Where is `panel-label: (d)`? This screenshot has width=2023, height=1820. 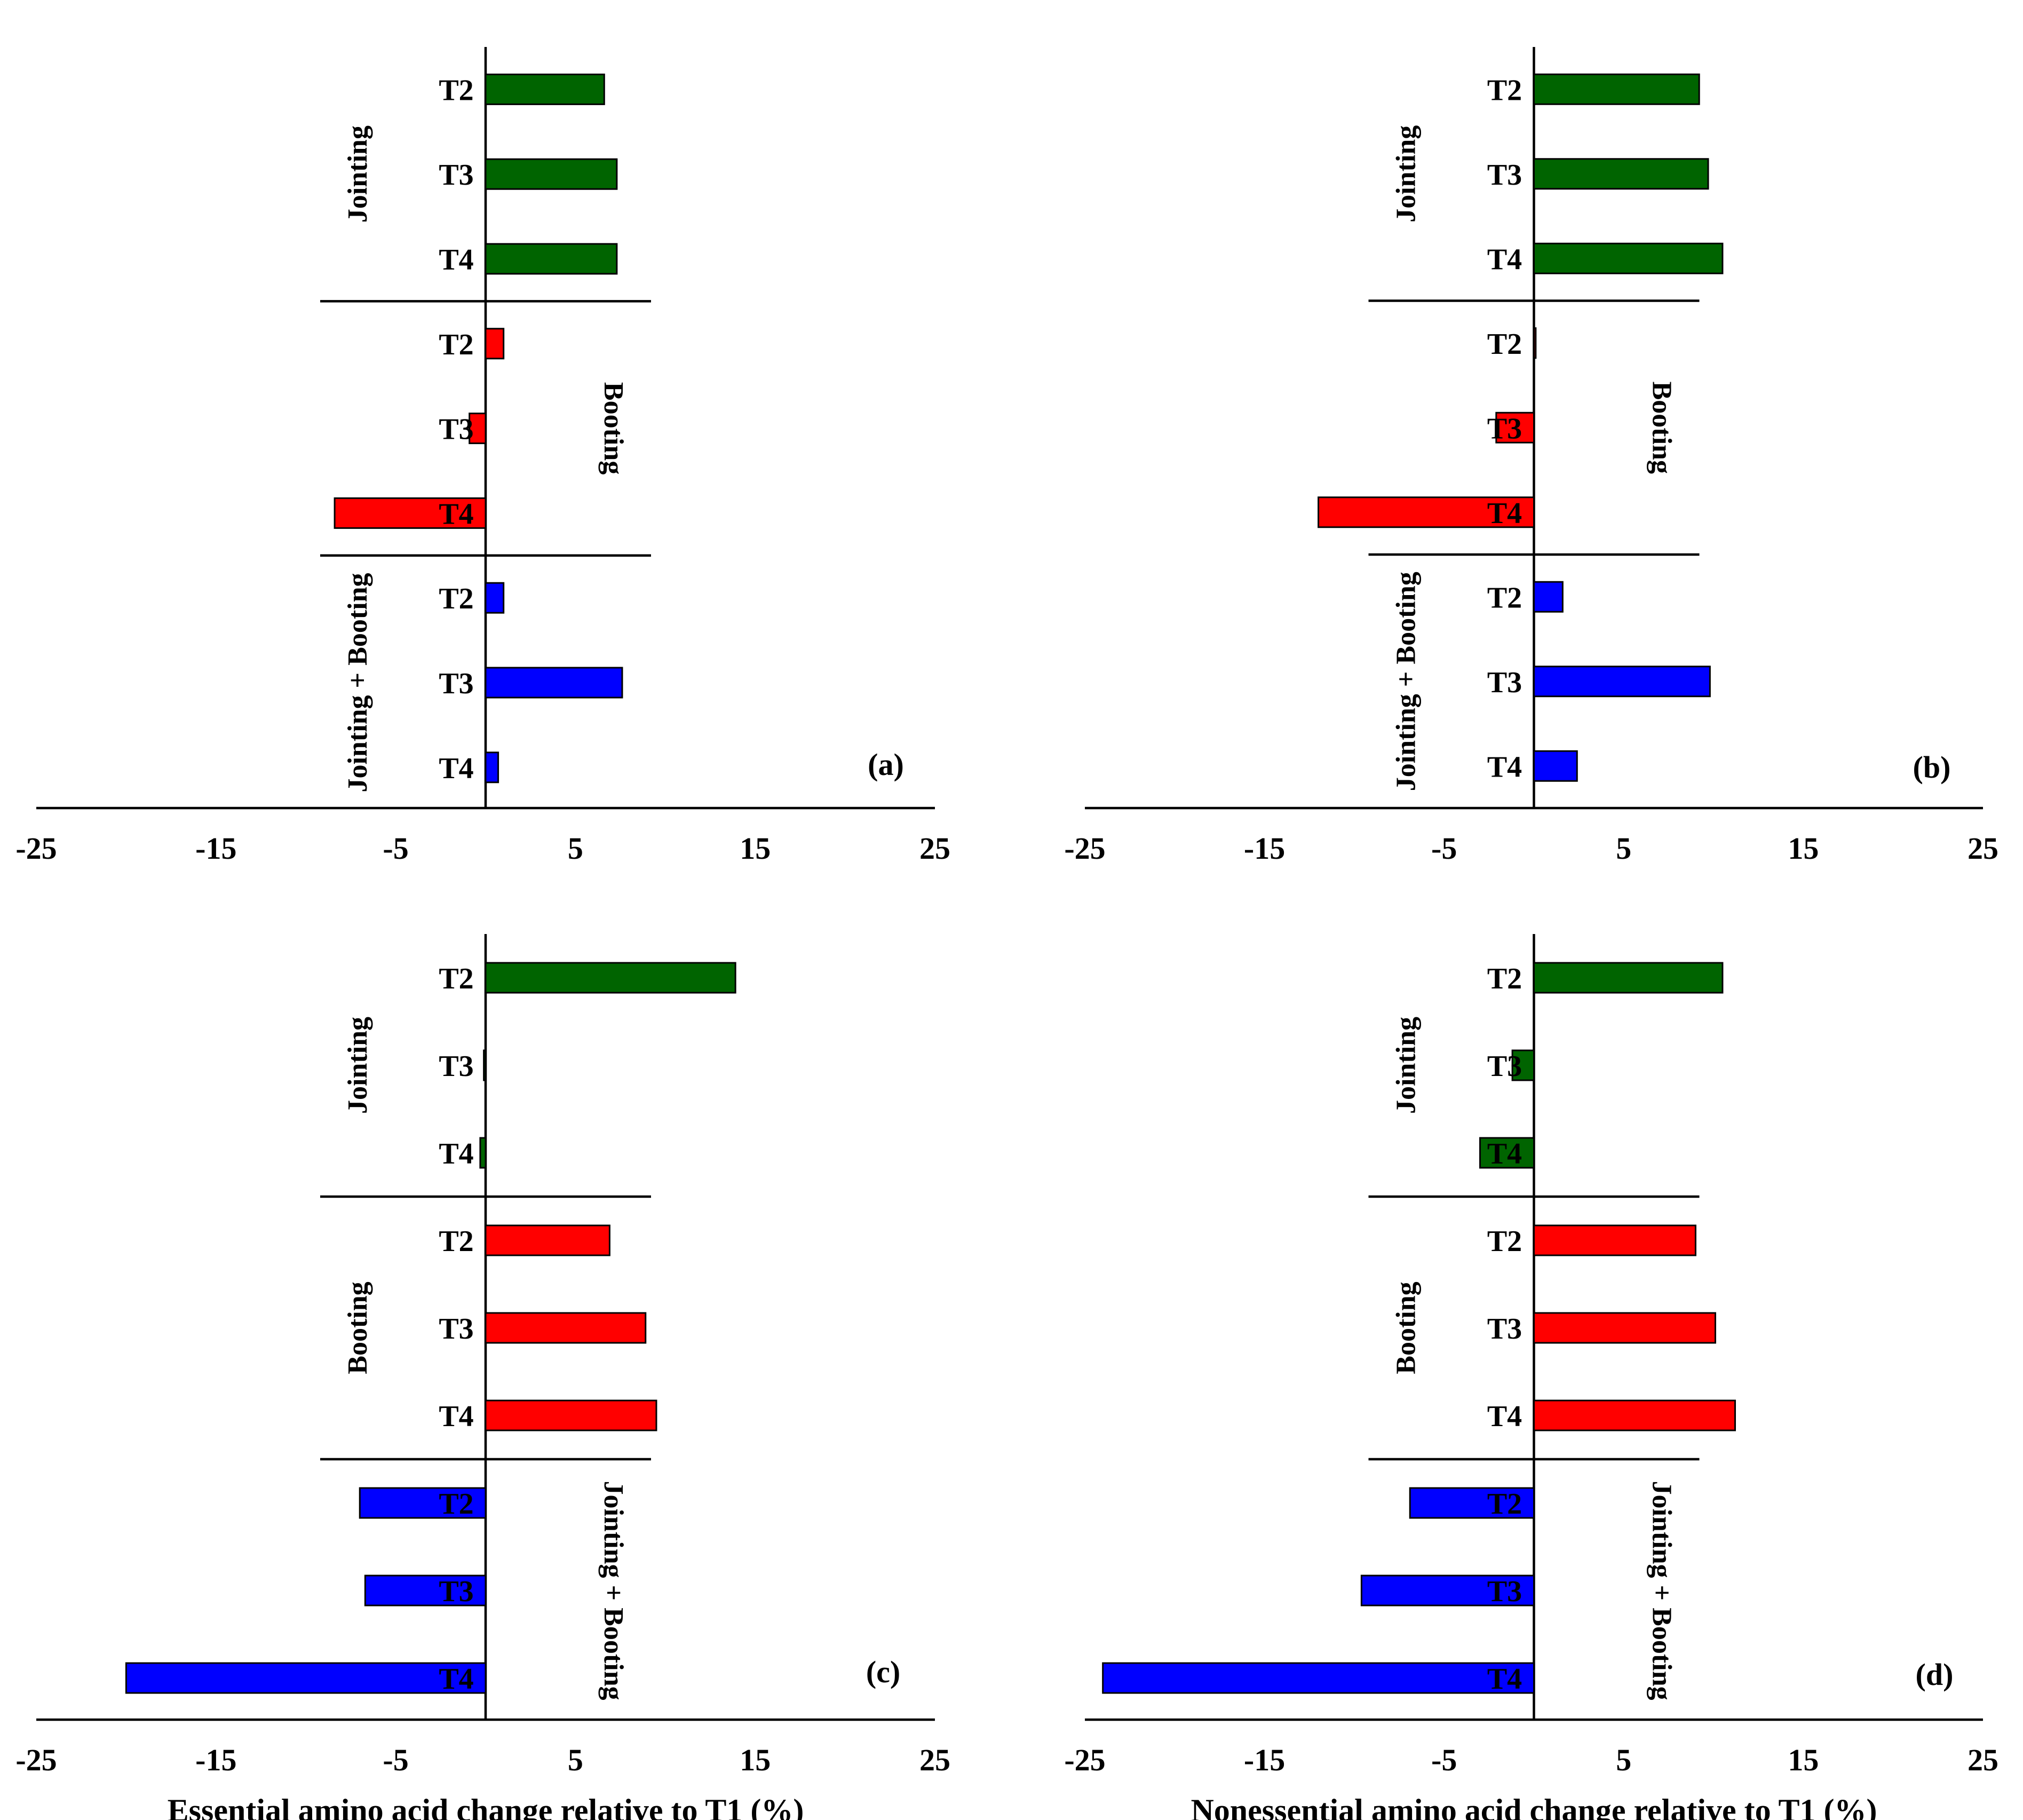
panel-label: (d) is located at coordinates (1935, 1674).